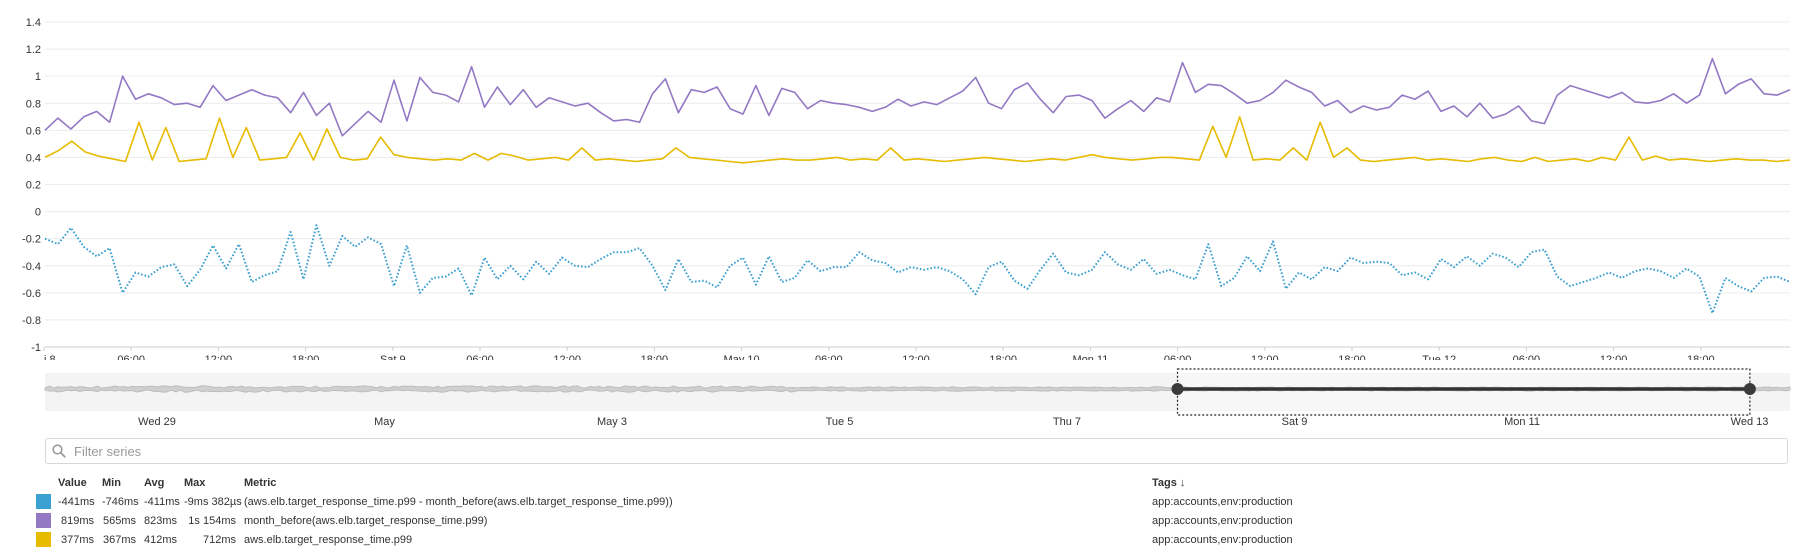 The height and width of the screenshot is (555, 1800). Describe the element at coordinates (917, 389) in the screenshot. I see `navigator-sparkline` at that location.